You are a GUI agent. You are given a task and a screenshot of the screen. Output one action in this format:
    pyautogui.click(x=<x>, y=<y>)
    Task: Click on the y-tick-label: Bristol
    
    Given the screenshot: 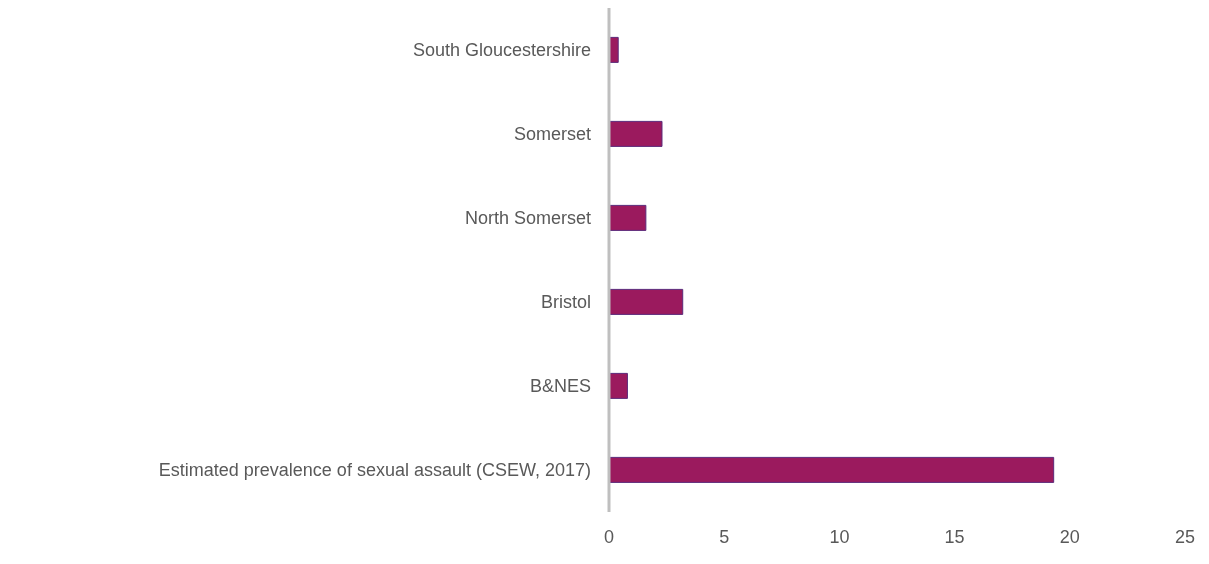 What is the action you would take?
    pyautogui.click(x=565, y=302)
    